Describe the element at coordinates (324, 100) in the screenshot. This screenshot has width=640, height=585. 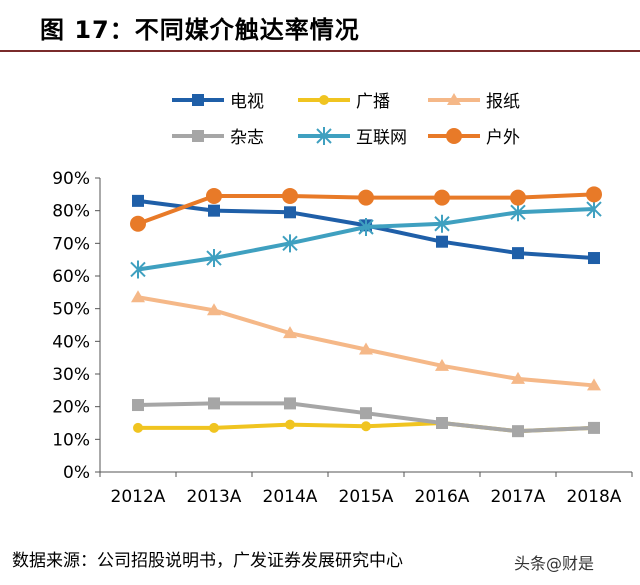
I see `data-point-legend-广播` at that location.